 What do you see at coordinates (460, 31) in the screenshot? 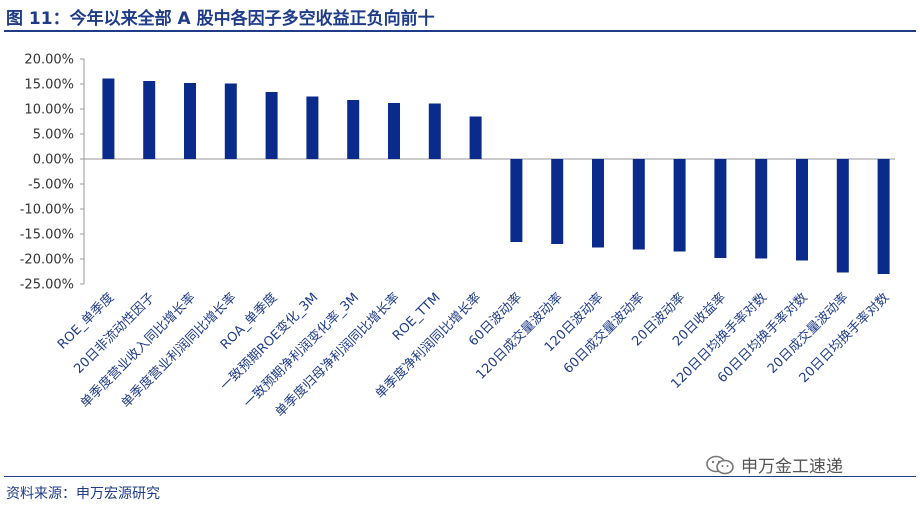
I see `title-divider` at bounding box center [460, 31].